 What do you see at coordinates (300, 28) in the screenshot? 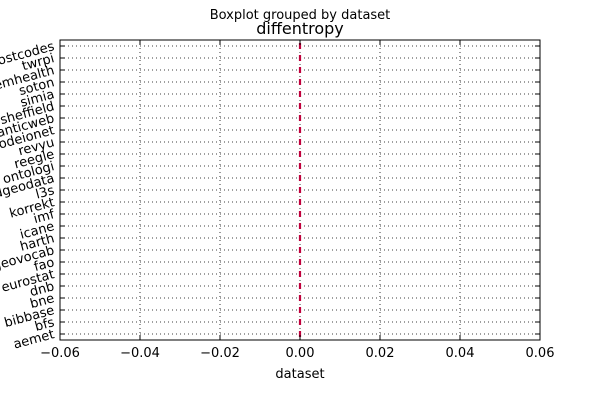
I see `chart-title: diffentropy` at bounding box center [300, 28].